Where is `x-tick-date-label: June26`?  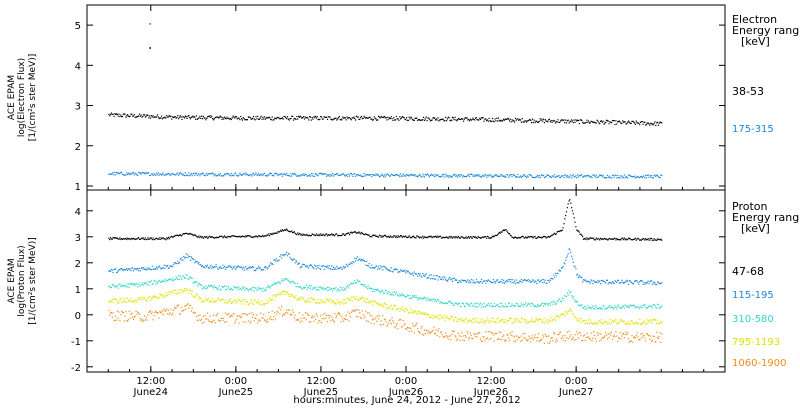 x-tick-date-label: June26 is located at coordinates (491, 392).